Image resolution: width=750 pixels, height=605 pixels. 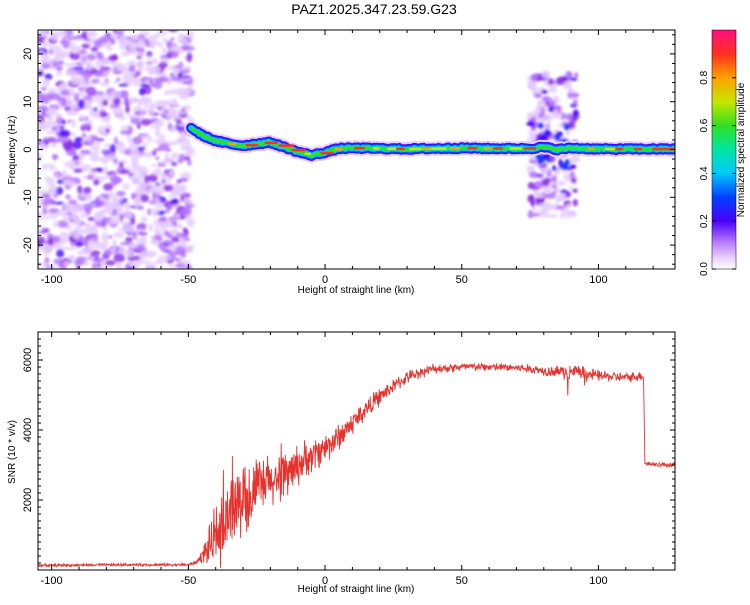 I want to click on spectrogram-ylabel: Frequency (Hz), so click(x=12, y=150).